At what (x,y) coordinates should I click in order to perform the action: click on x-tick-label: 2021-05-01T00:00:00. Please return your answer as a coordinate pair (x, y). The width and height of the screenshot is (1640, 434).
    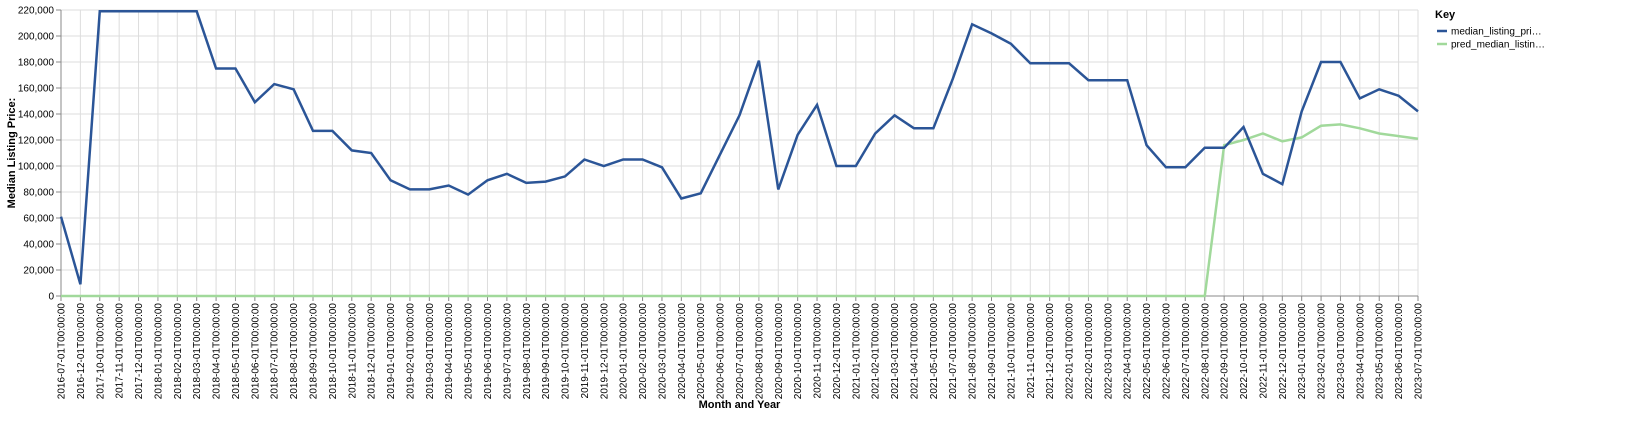
    Looking at the image, I should click on (934, 351).